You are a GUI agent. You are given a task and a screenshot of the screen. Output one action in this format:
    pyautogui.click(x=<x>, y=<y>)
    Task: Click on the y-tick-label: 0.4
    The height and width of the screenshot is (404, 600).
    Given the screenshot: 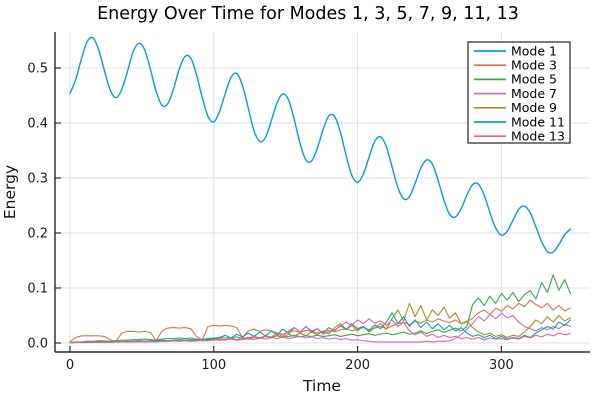 What is the action you would take?
    pyautogui.click(x=37, y=124)
    